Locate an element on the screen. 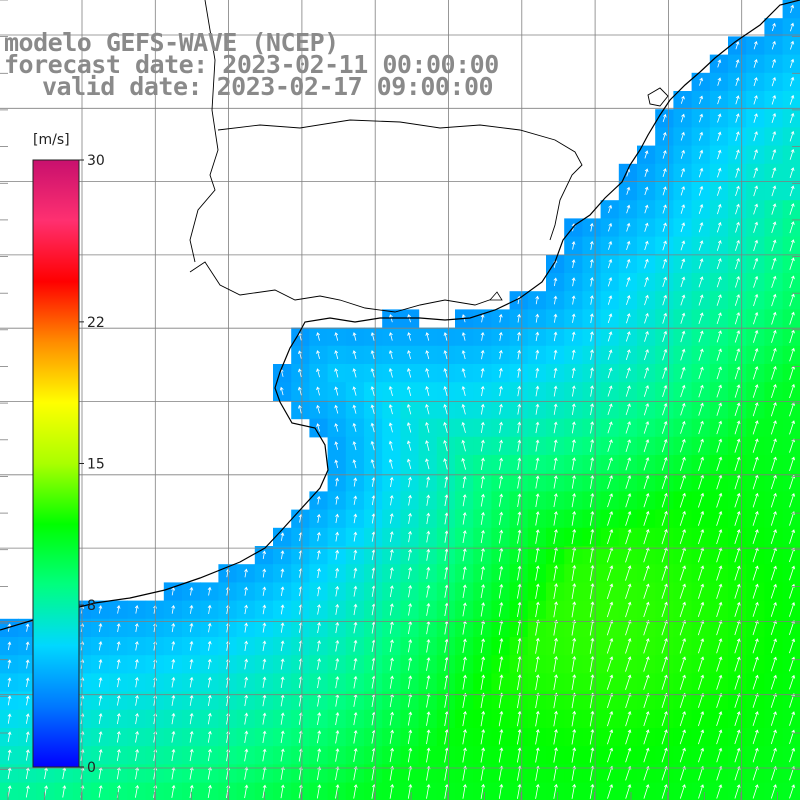 The image size is (800, 800). colorbar-tick-label: 8 is located at coordinates (91, 606).